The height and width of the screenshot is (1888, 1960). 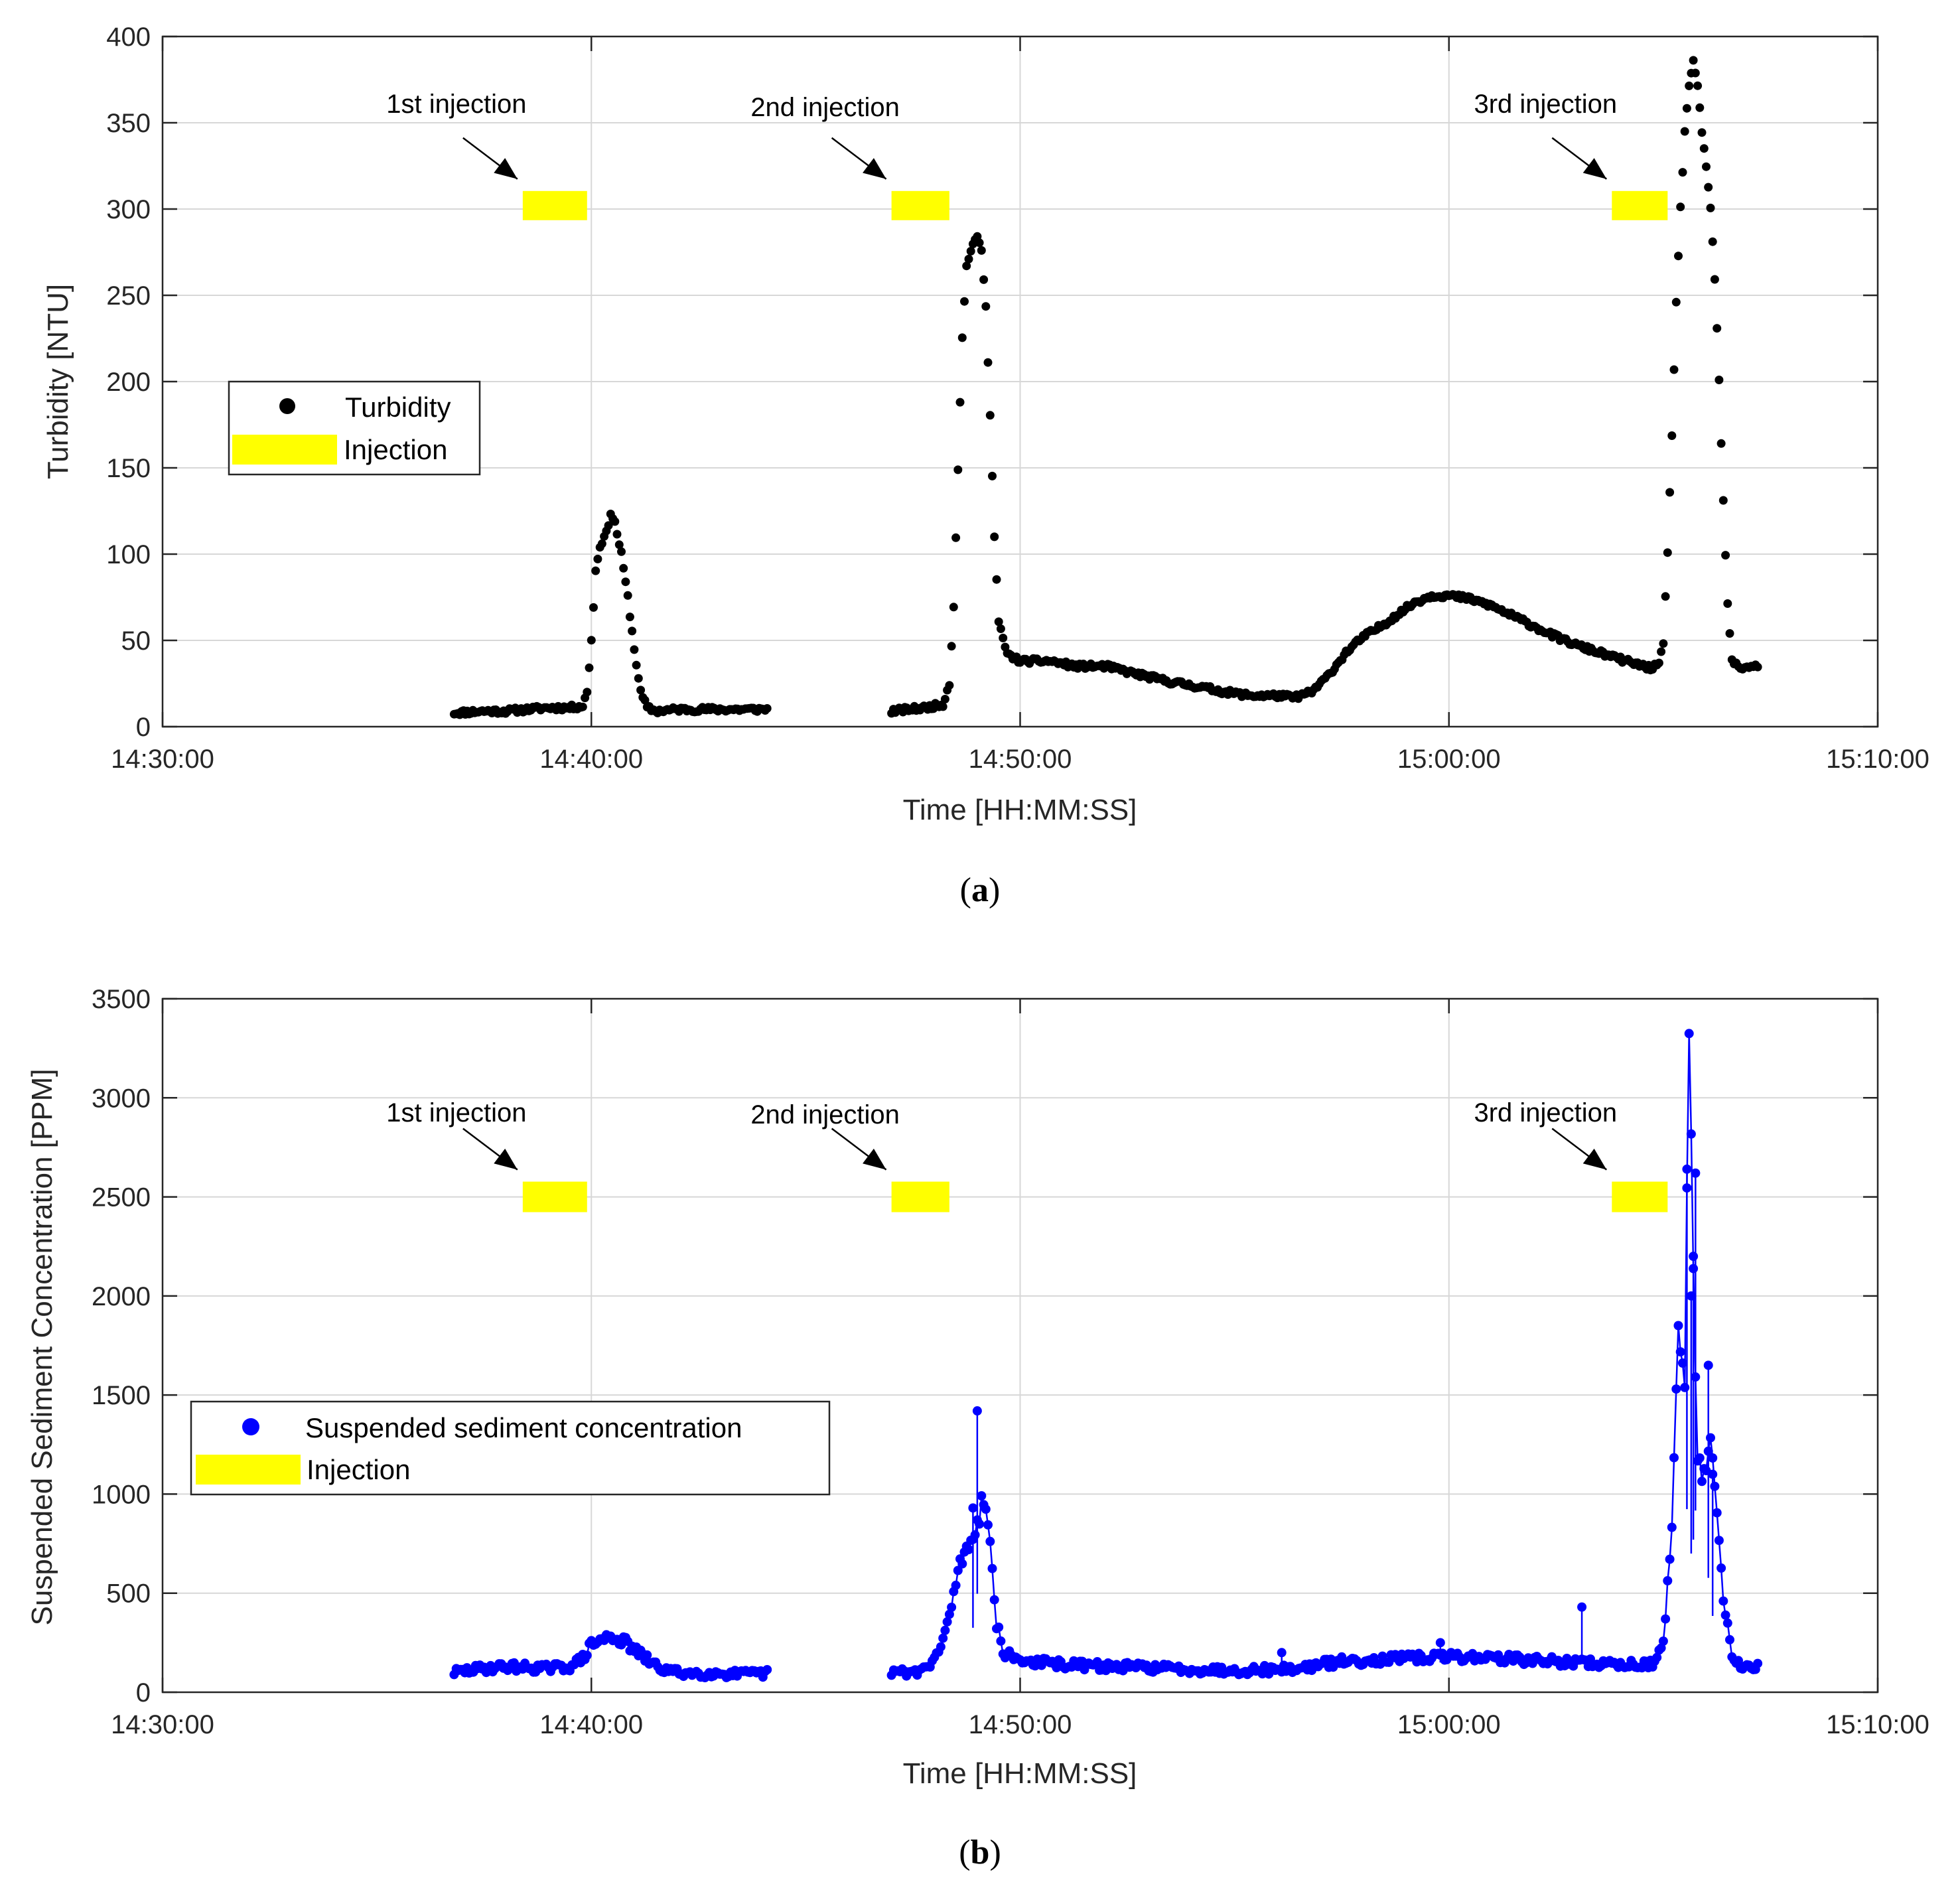 I want to click on chart-a-y-tick-label: 400, so click(x=128, y=37).